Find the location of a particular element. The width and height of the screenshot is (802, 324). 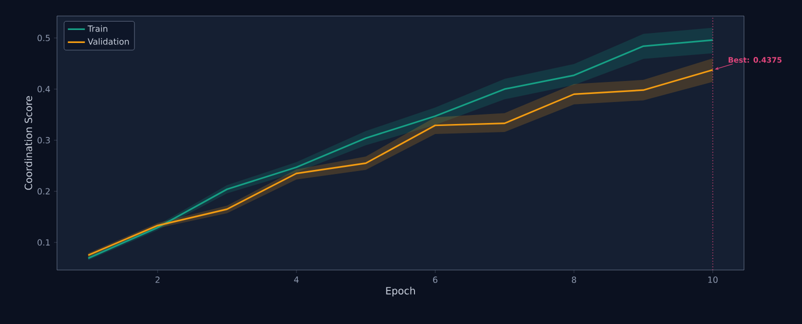

x-tick-label: 4 is located at coordinates (296, 279).